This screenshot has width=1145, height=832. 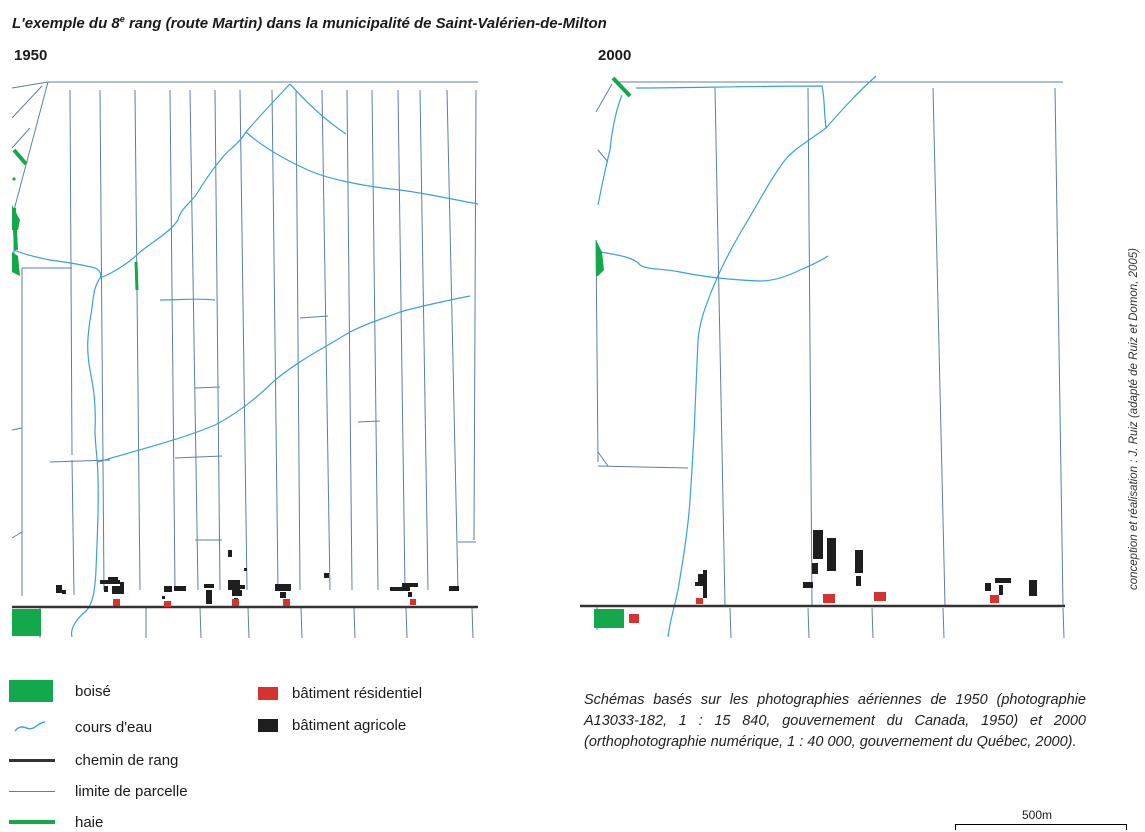 I want to click on legend-label-residentiel: bâtiment résidentiel, so click(x=357, y=693).